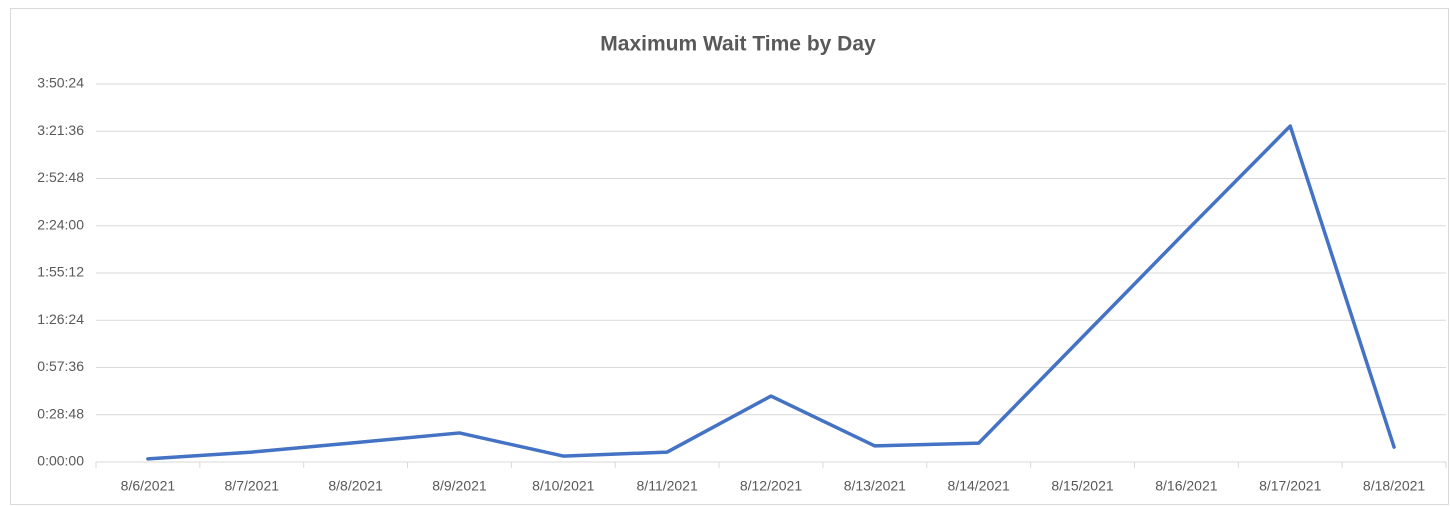 The width and height of the screenshot is (1450, 506). What do you see at coordinates (60, 224) in the screenshot?
I see `y-tick-label: 2:24:00` at bounding box center [60, 224].